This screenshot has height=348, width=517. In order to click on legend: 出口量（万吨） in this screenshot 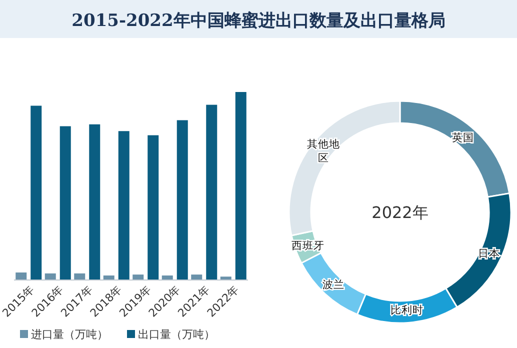, I will do `click(176, 334)`.